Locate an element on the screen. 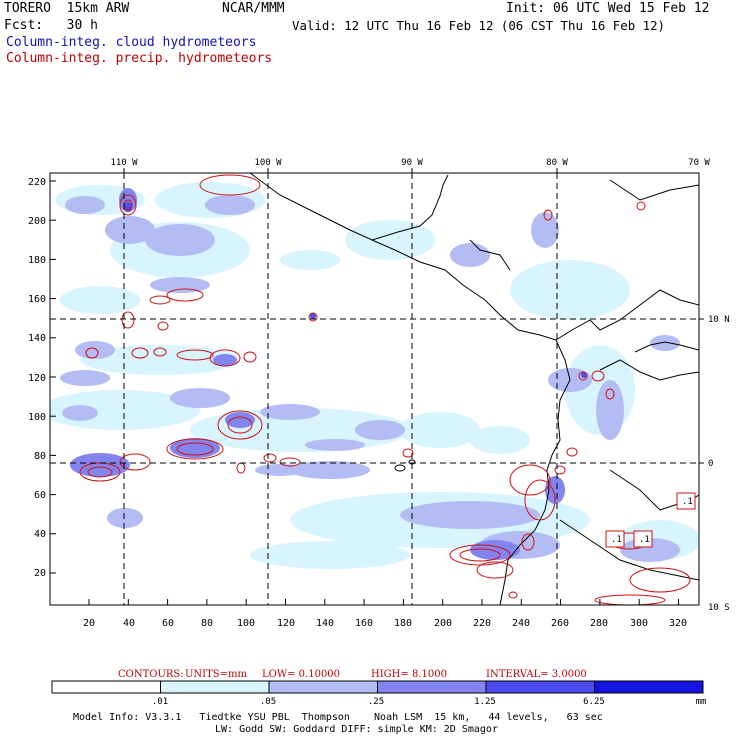 This screenshot has width=740, height=740. lon-label-80w: 80 W is located at coordinates (557, 163).